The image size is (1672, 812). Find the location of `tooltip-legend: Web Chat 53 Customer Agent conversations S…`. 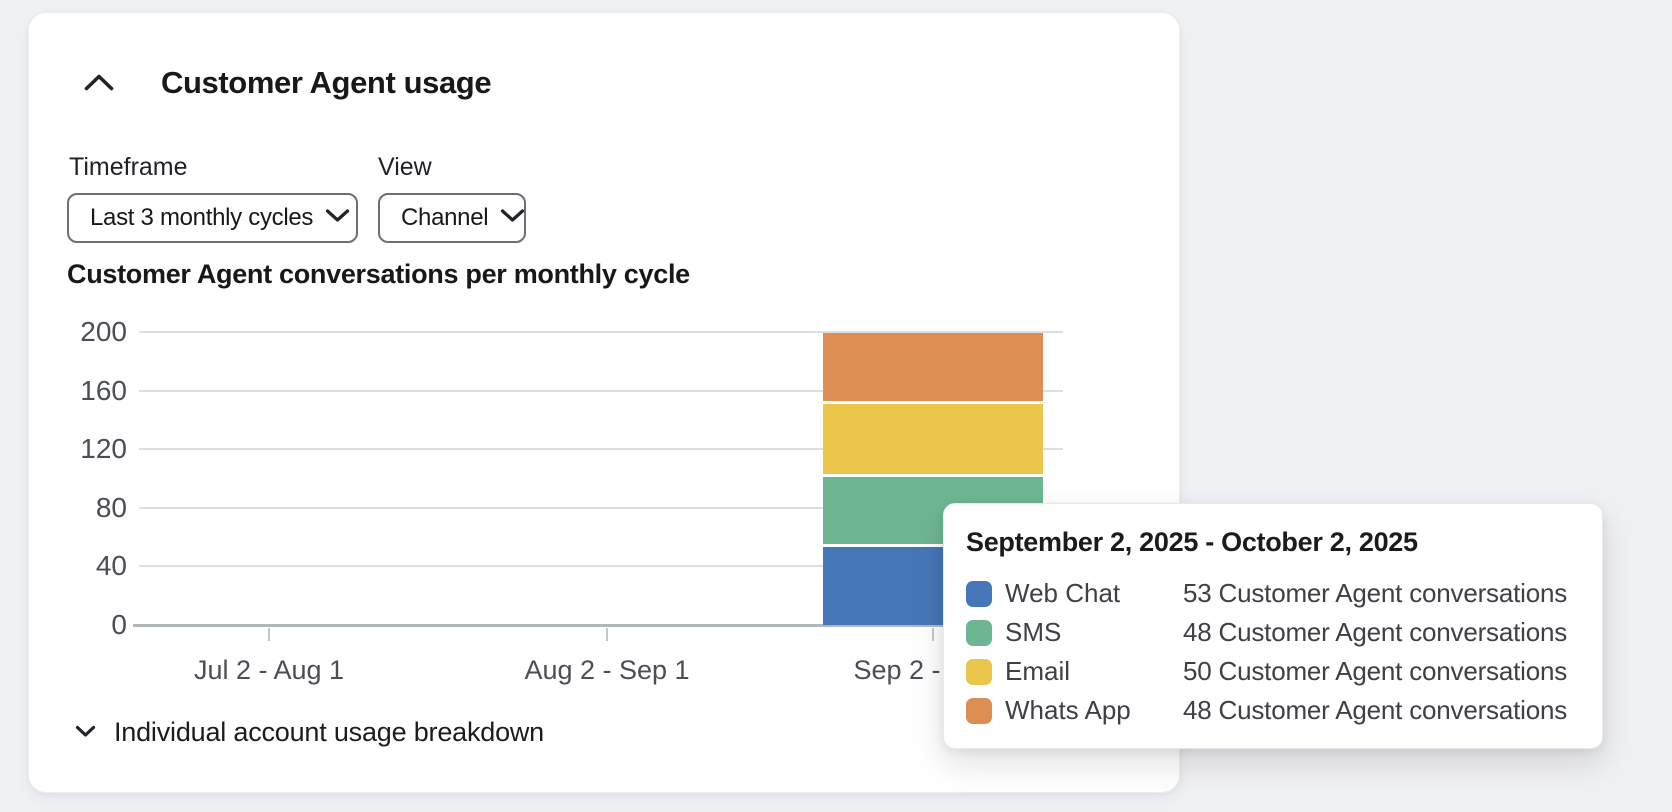

tooltip-legend: Web Chat 53 Customer Agent conversations S… is located at coordinates (1276, 652).